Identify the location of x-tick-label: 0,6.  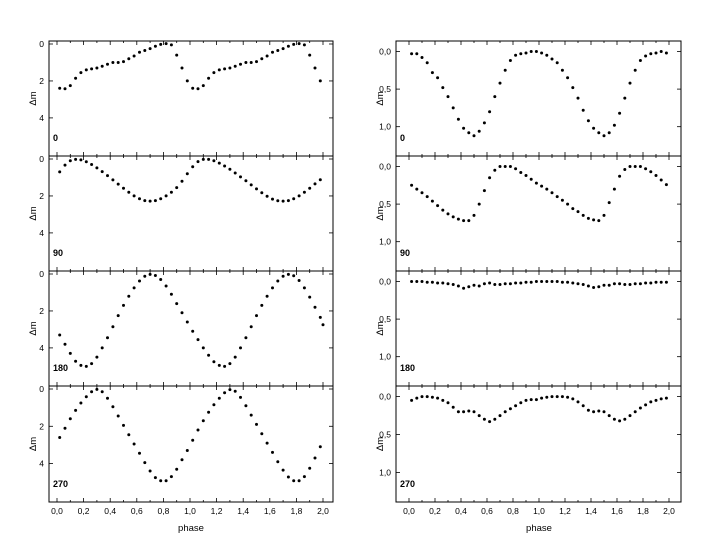
(137, 511).